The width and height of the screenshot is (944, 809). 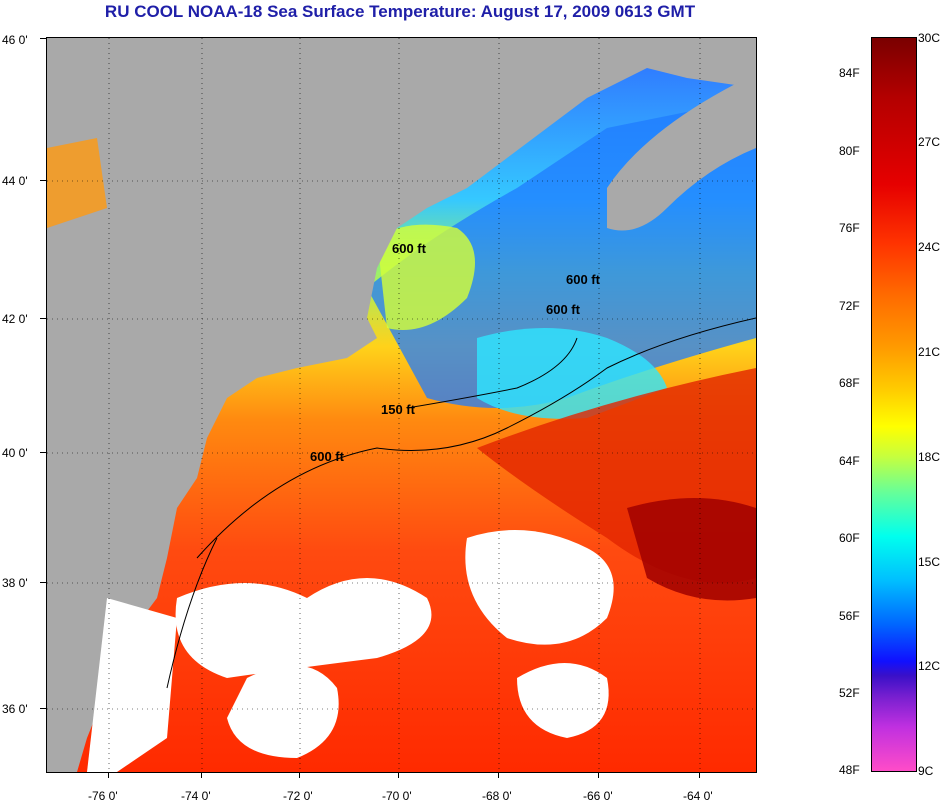 What do you see at coordinates (849, 228) in the screenshot?
I see `colorbar-f-label: 76F` at bounding box center [849, 228].